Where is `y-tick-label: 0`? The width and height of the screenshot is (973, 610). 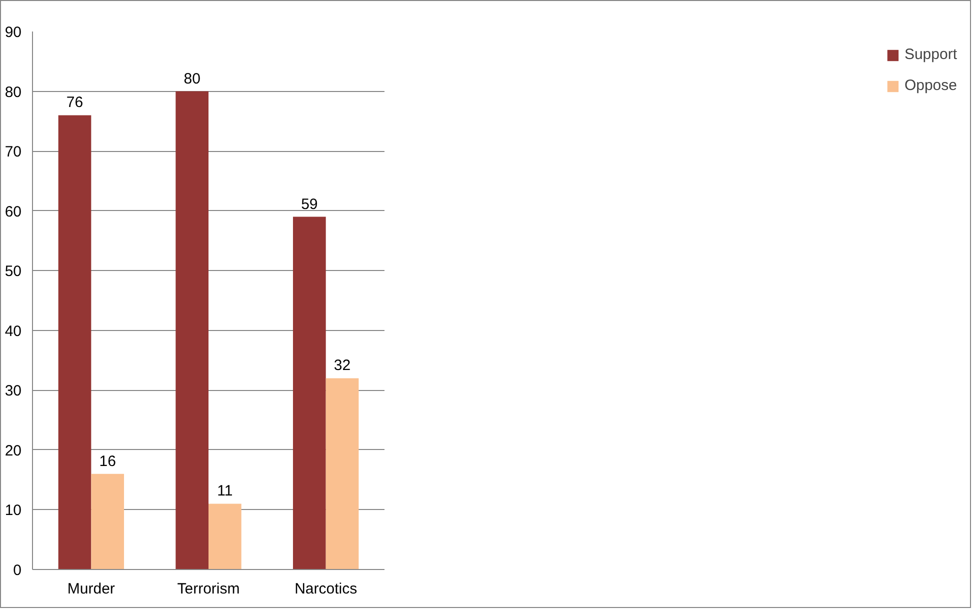
y-tick-label: 0 is located at coordinates (17, 570).